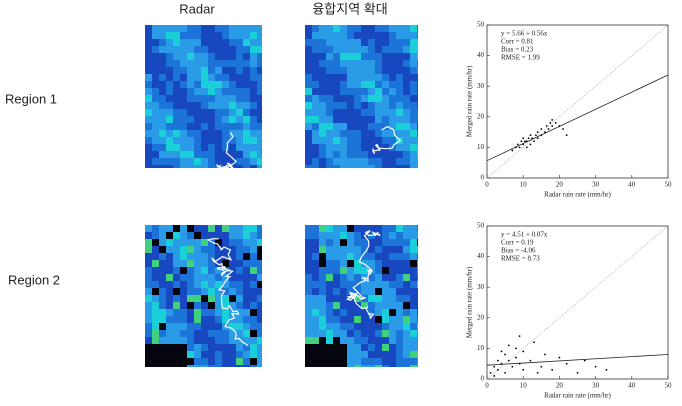 The height and width of the screenshot is (406, 682). Describe the element at coordinates (227, 150) in the screenshot. I see `boundary` at that location.